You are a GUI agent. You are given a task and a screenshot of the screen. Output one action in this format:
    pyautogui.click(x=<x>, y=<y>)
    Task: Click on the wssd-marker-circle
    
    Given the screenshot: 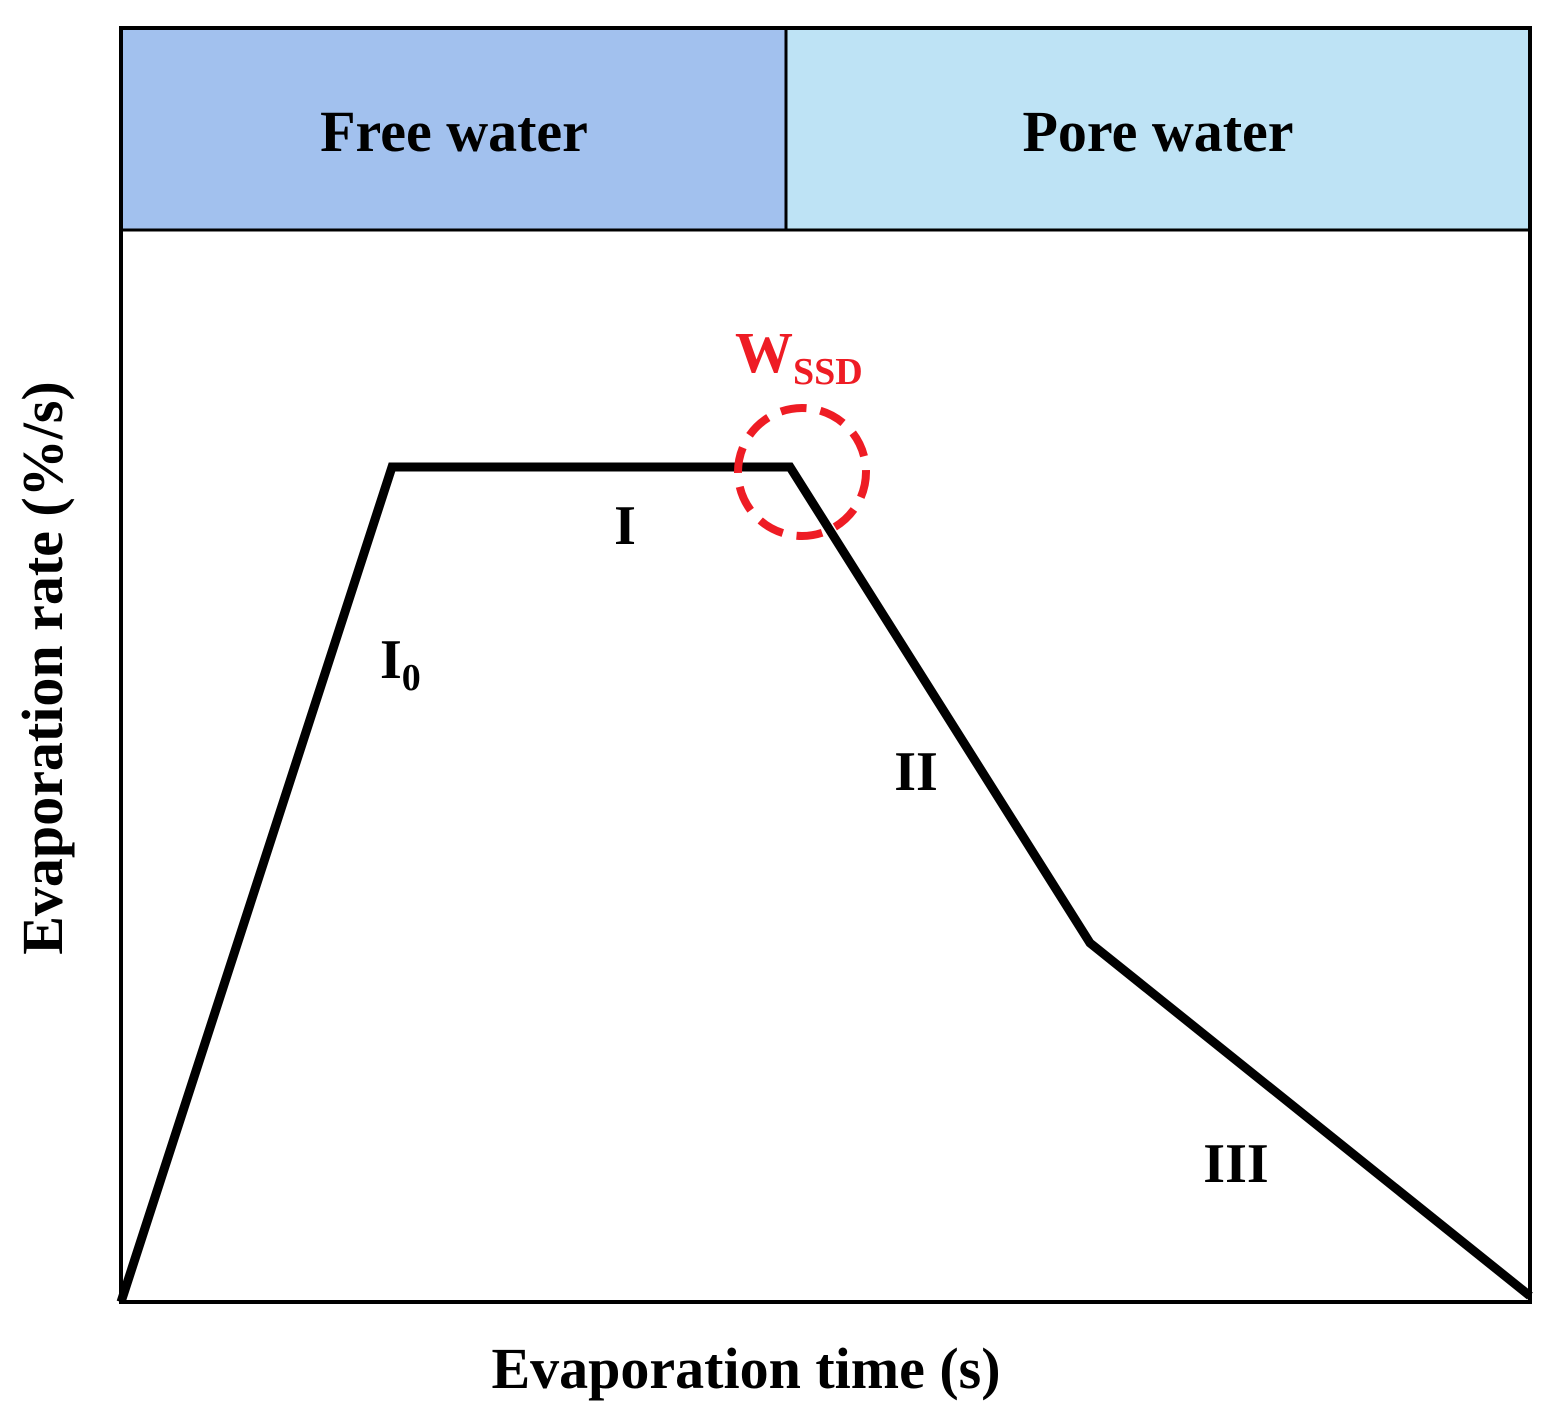 What is the action you would take?
    pyautogui.click(x=802, y=472)
    